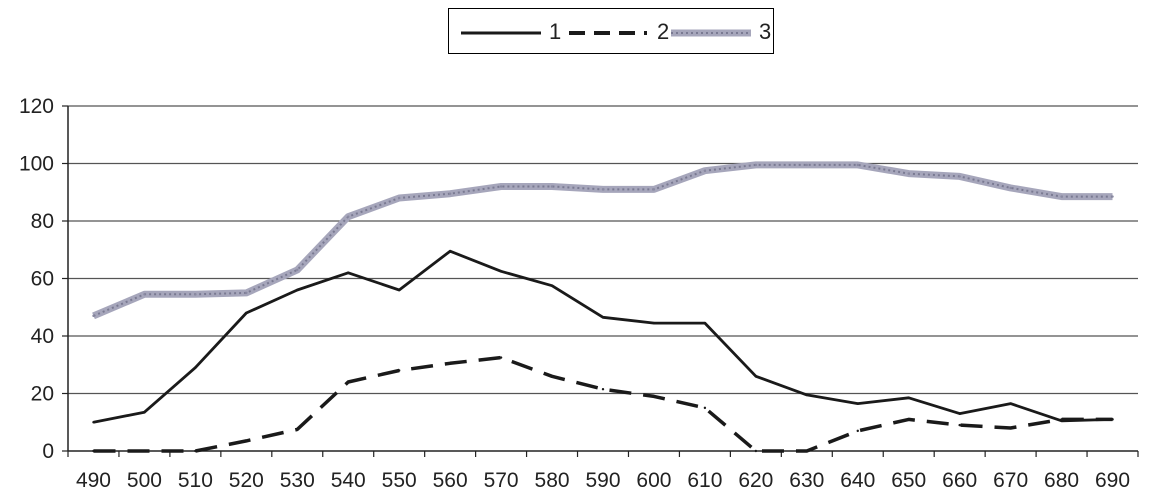  What do you see at coordinates (755, 480) in the screenshot?
I see `x-tick-label: 620` at bounding box center [755, 480].